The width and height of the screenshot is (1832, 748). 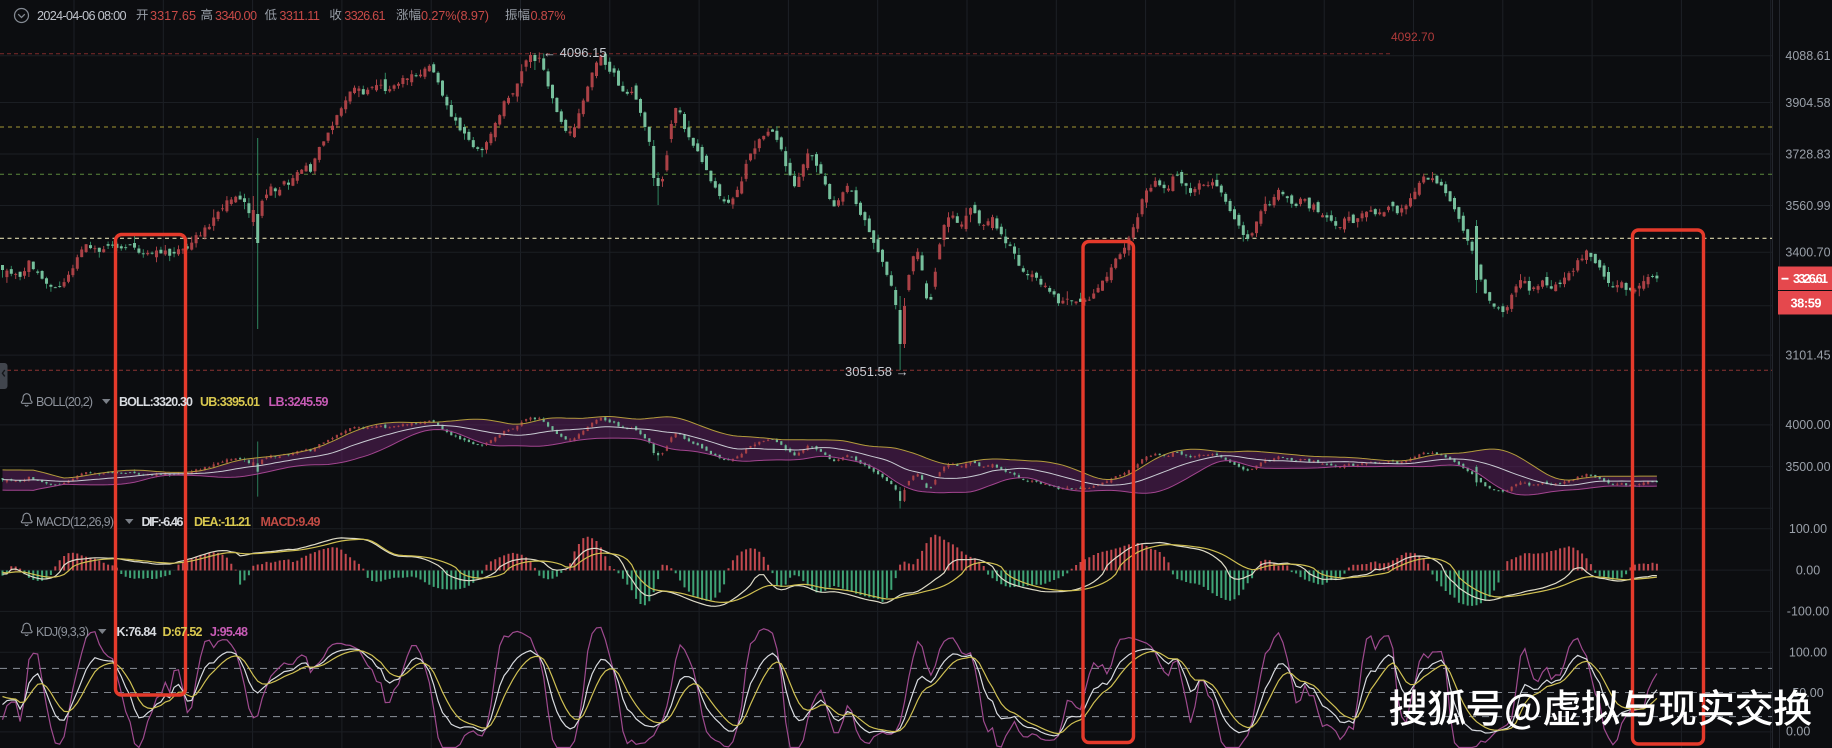 I want to click on svg-text: LB:3245.59, so click(x=299, y=402).